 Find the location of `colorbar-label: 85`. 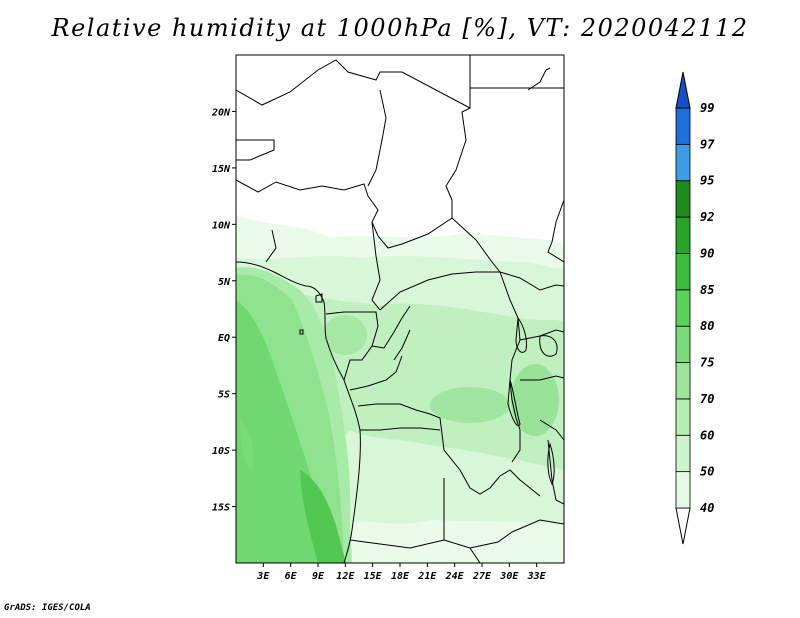

colorbar-label: 85 is located at coordinates (707, 290).